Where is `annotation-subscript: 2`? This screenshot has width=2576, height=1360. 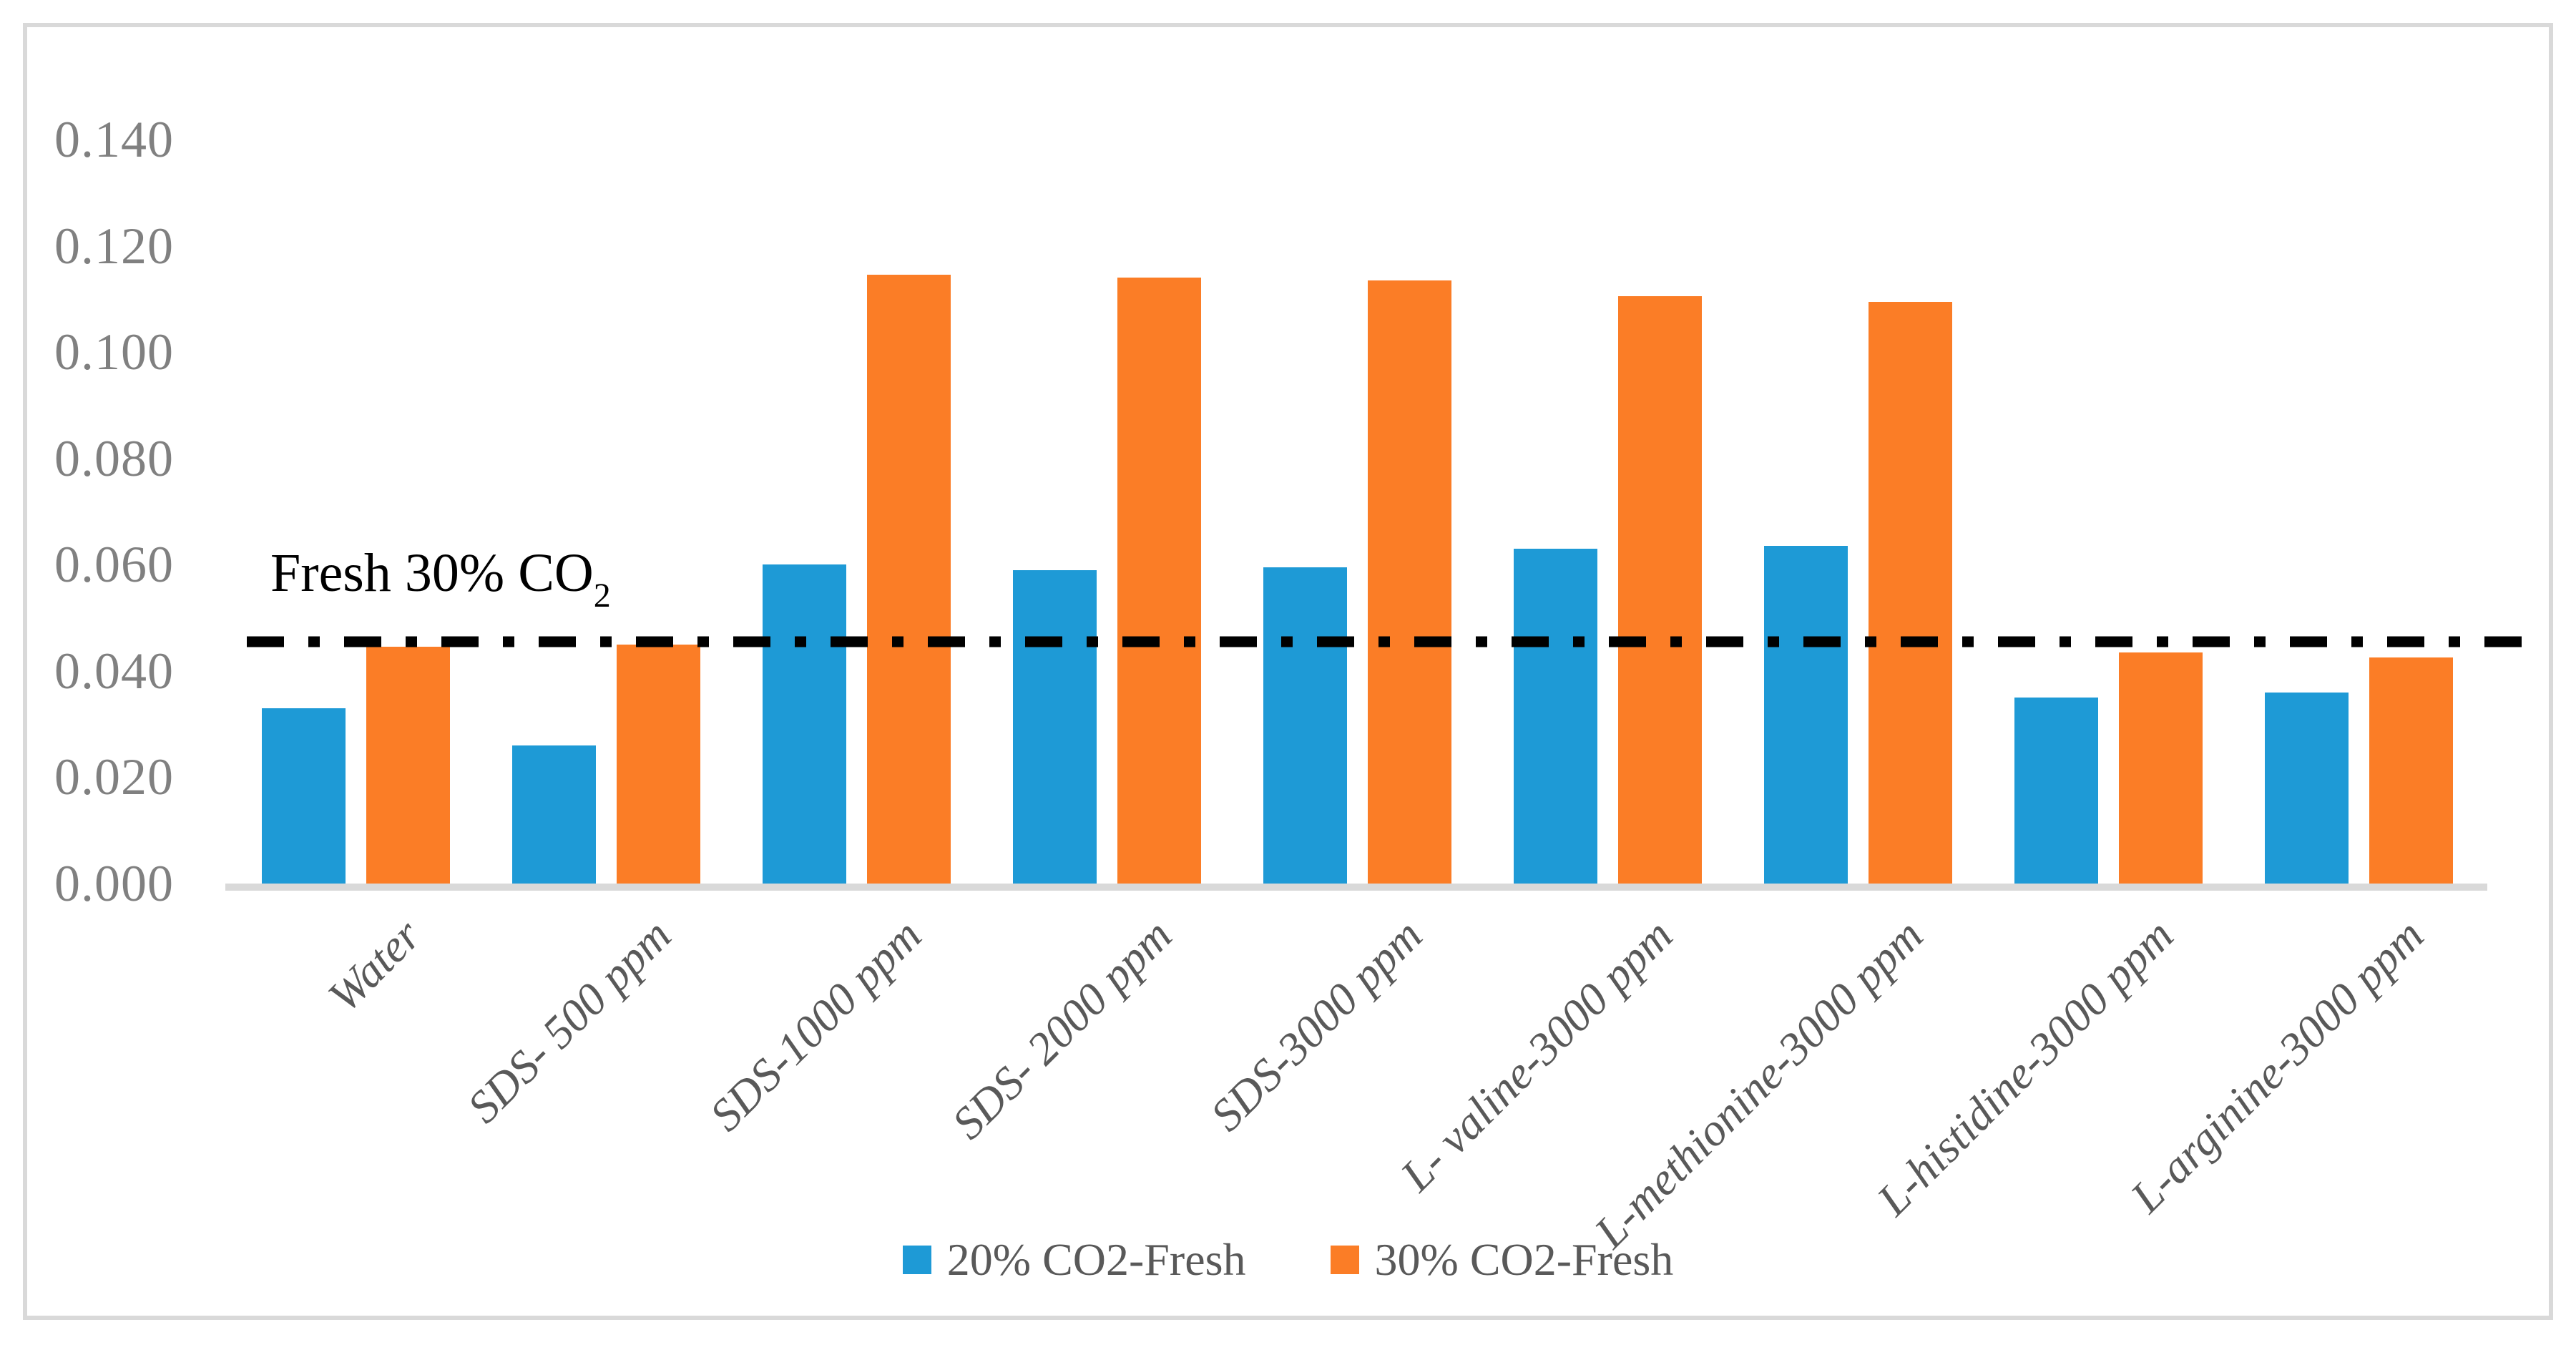
annotation-subscript: 2 is located at coordinates (602, 596).